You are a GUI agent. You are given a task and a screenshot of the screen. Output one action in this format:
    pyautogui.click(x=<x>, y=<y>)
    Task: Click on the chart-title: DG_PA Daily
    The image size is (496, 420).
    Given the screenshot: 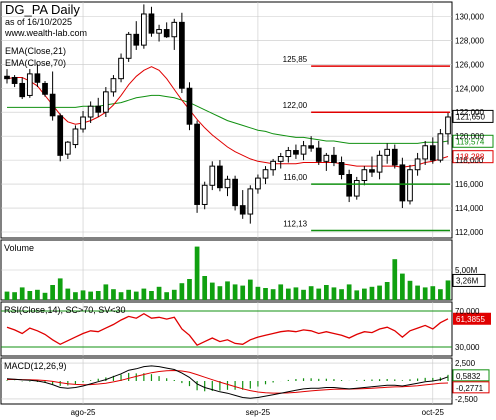 What is the action you would take?
    pyautogui.click(x=42, y=9)
    